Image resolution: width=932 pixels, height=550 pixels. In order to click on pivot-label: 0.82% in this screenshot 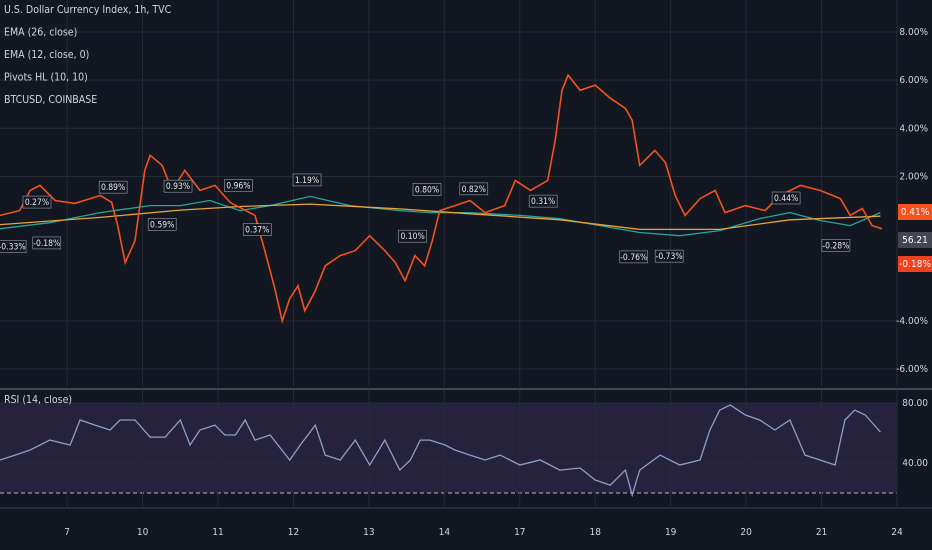, I will do `click(474, 190)`.